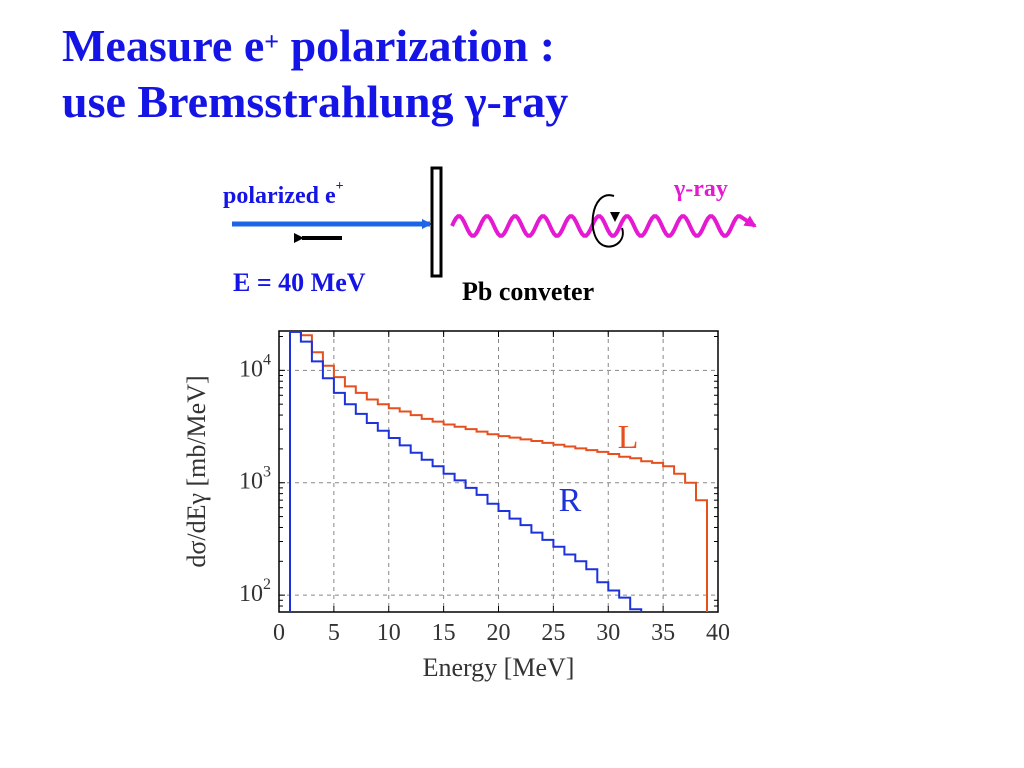  What do you see at coordinates (718, 633) in the screenshot?
I see `x-tick-label: 40` at bounding box center [718, 633].